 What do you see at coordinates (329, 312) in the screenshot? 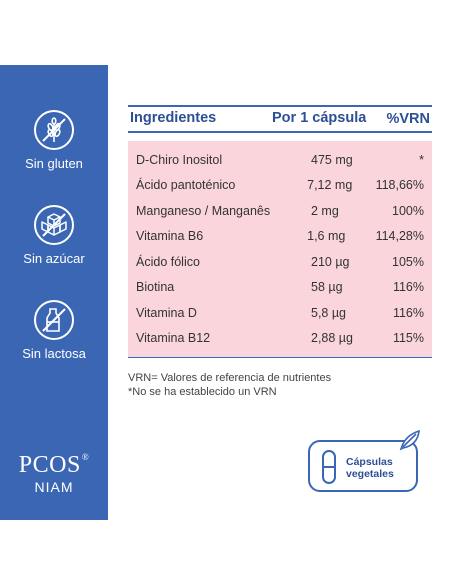
I see `cell-amount: 5,8 µg` at bounding box center [329, 312].